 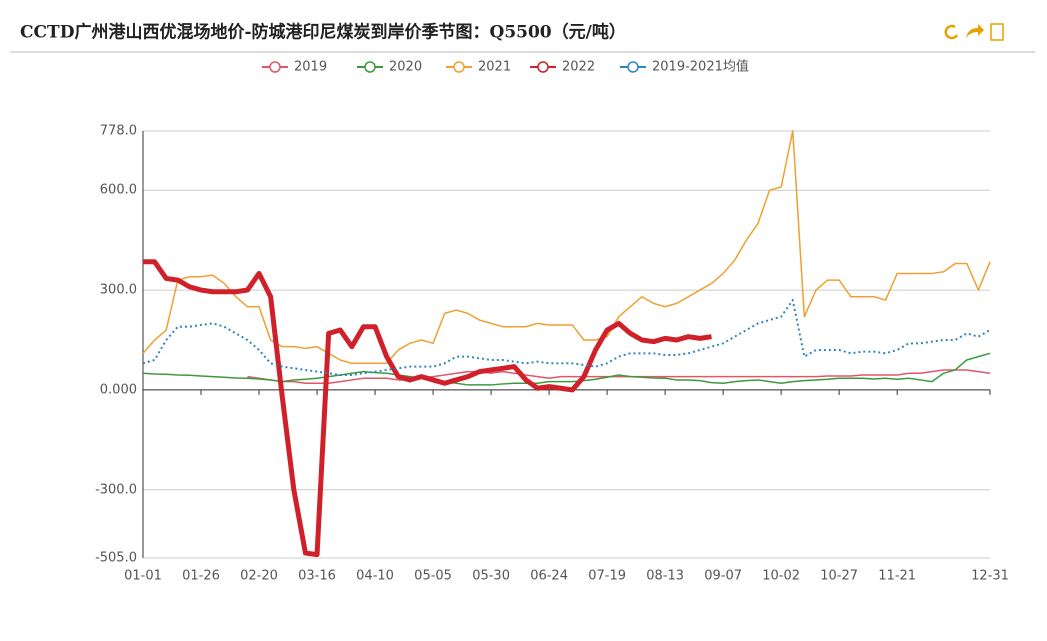 What do you see at coordinates (997, 32) in the screenshot?
I see `save-icon` at bounding box center [997, 32].